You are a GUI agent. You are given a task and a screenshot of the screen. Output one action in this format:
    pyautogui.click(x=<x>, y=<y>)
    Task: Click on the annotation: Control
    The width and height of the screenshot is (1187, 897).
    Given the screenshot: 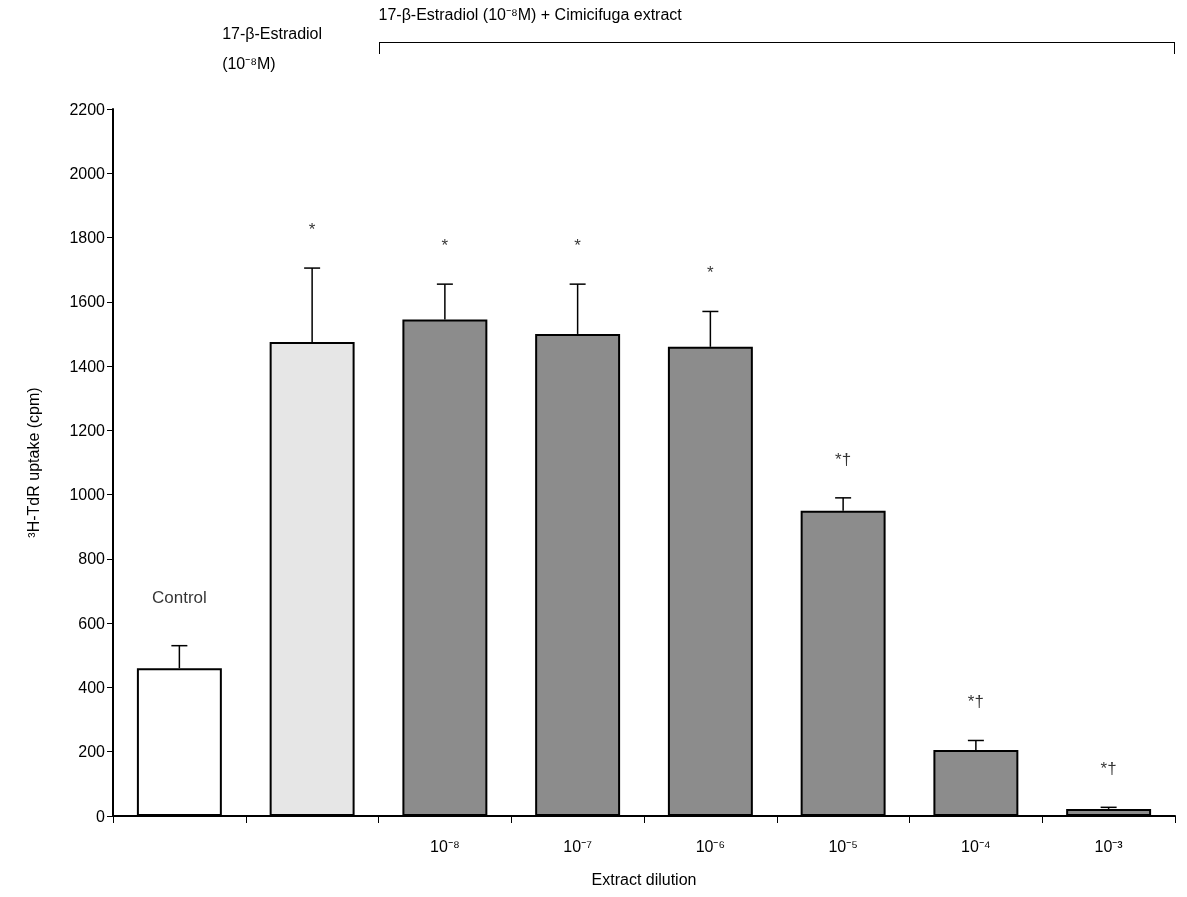 What is the action you would take?
    pyautogui.click(x=179, y=597)
    